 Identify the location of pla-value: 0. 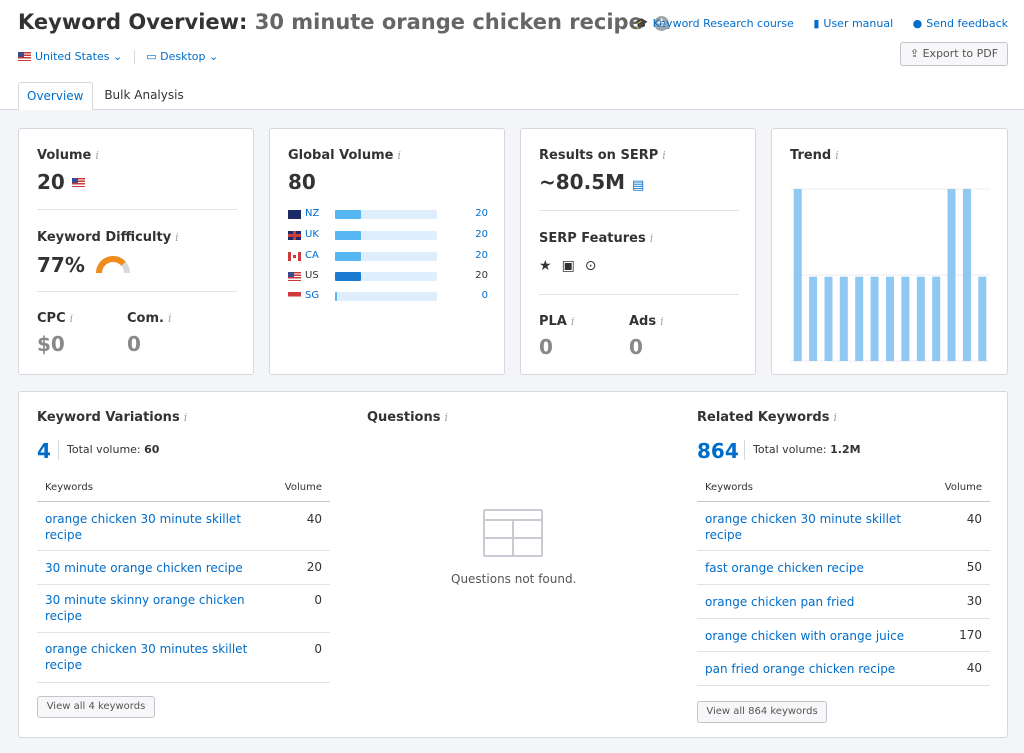
(546, 347).